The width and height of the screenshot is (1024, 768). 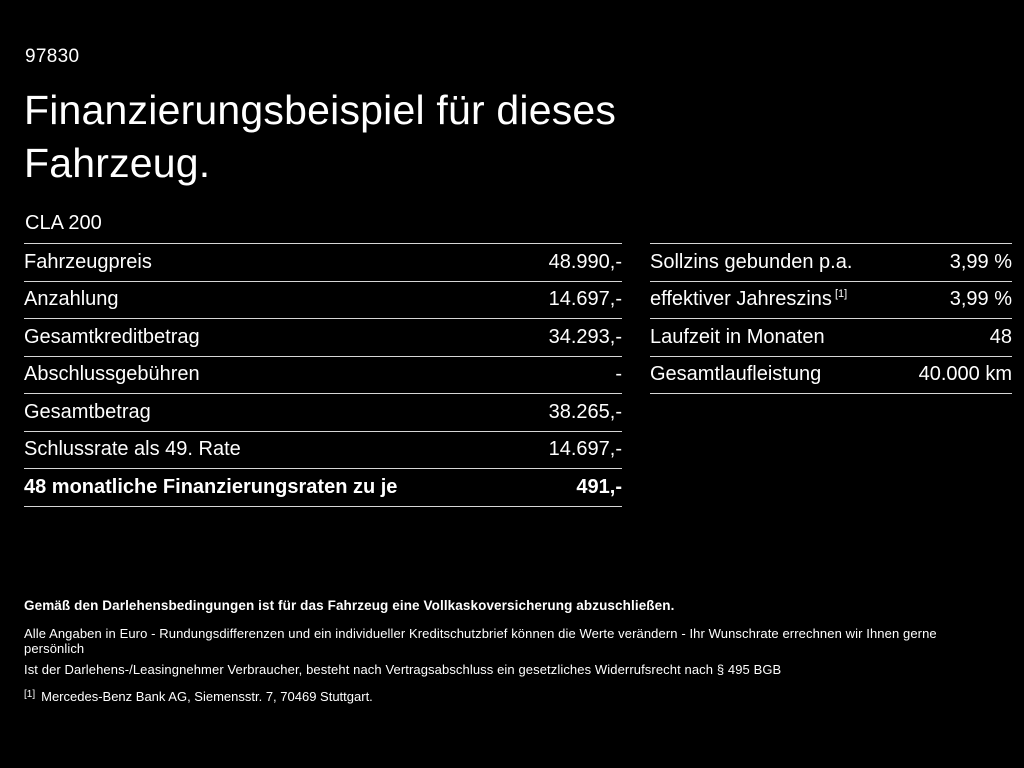 What do you see at coordinates (30, 694) in the screenshot?
I see `footnote-ref-marker: [1]` at bounding box center [30, 694].